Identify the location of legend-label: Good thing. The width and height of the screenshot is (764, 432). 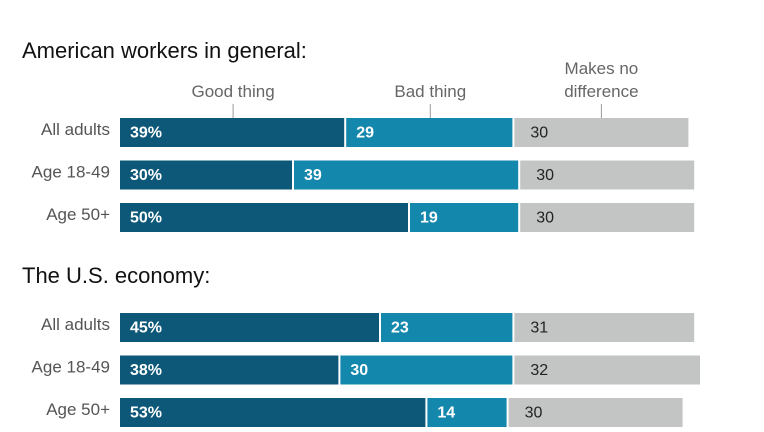
(233, 91).